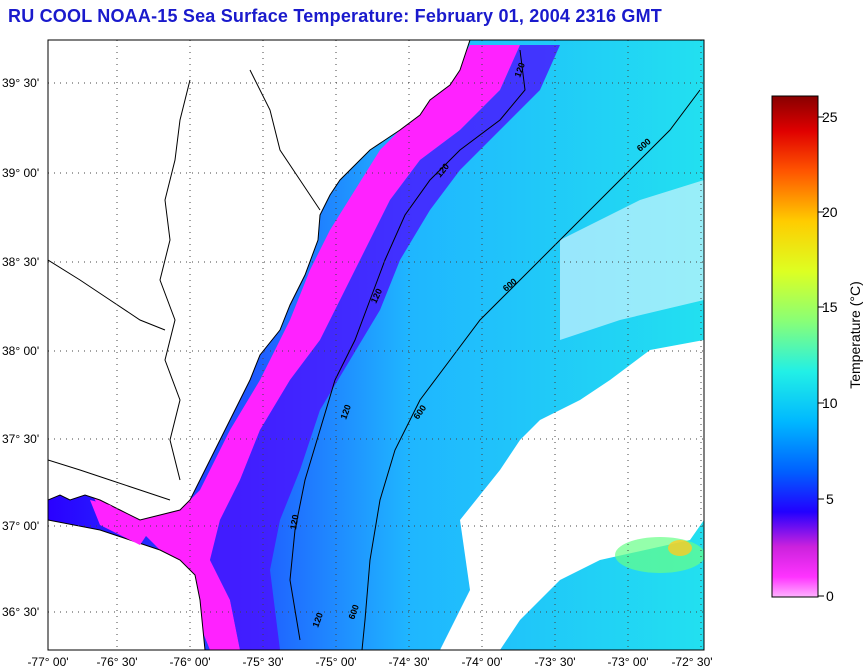 The height and width of the screenshot is (672, 864). What do you see at coordinates (20, 439) in the screenshot?
I see `lat-label: 37° 30'` at bounding box center [20, 439].